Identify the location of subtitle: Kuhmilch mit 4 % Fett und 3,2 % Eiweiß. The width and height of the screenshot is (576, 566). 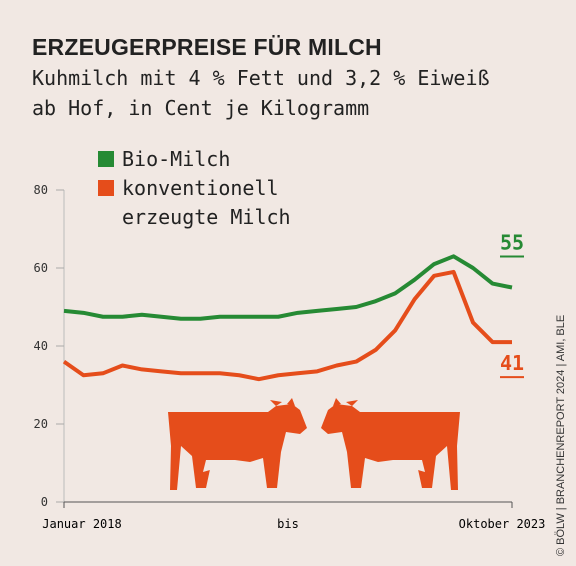
(261, 78).